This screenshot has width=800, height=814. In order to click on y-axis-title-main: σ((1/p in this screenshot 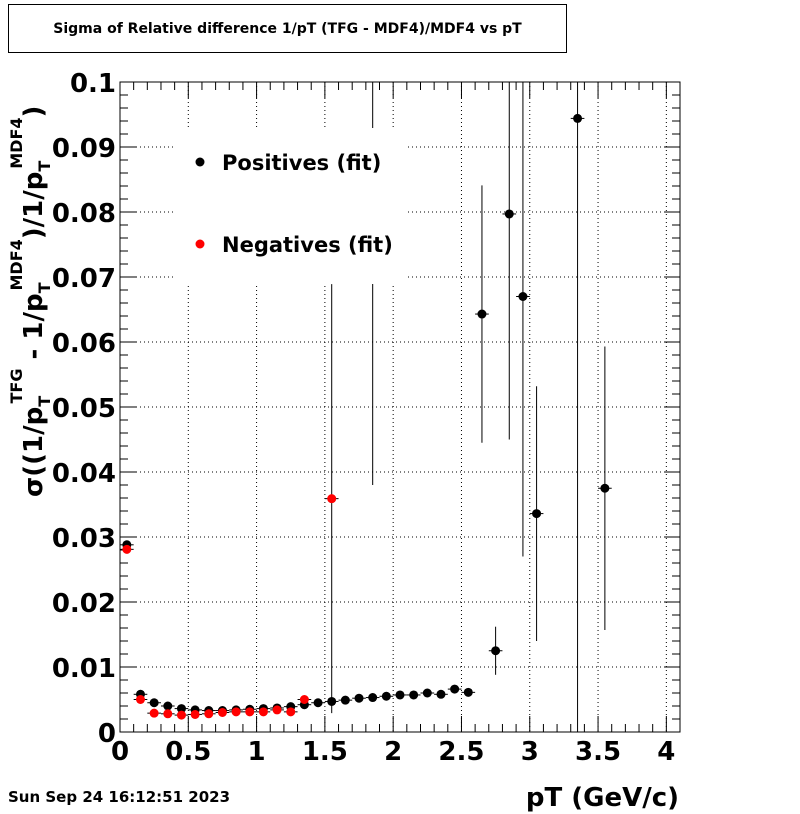, I will do `click(34, 452)`.